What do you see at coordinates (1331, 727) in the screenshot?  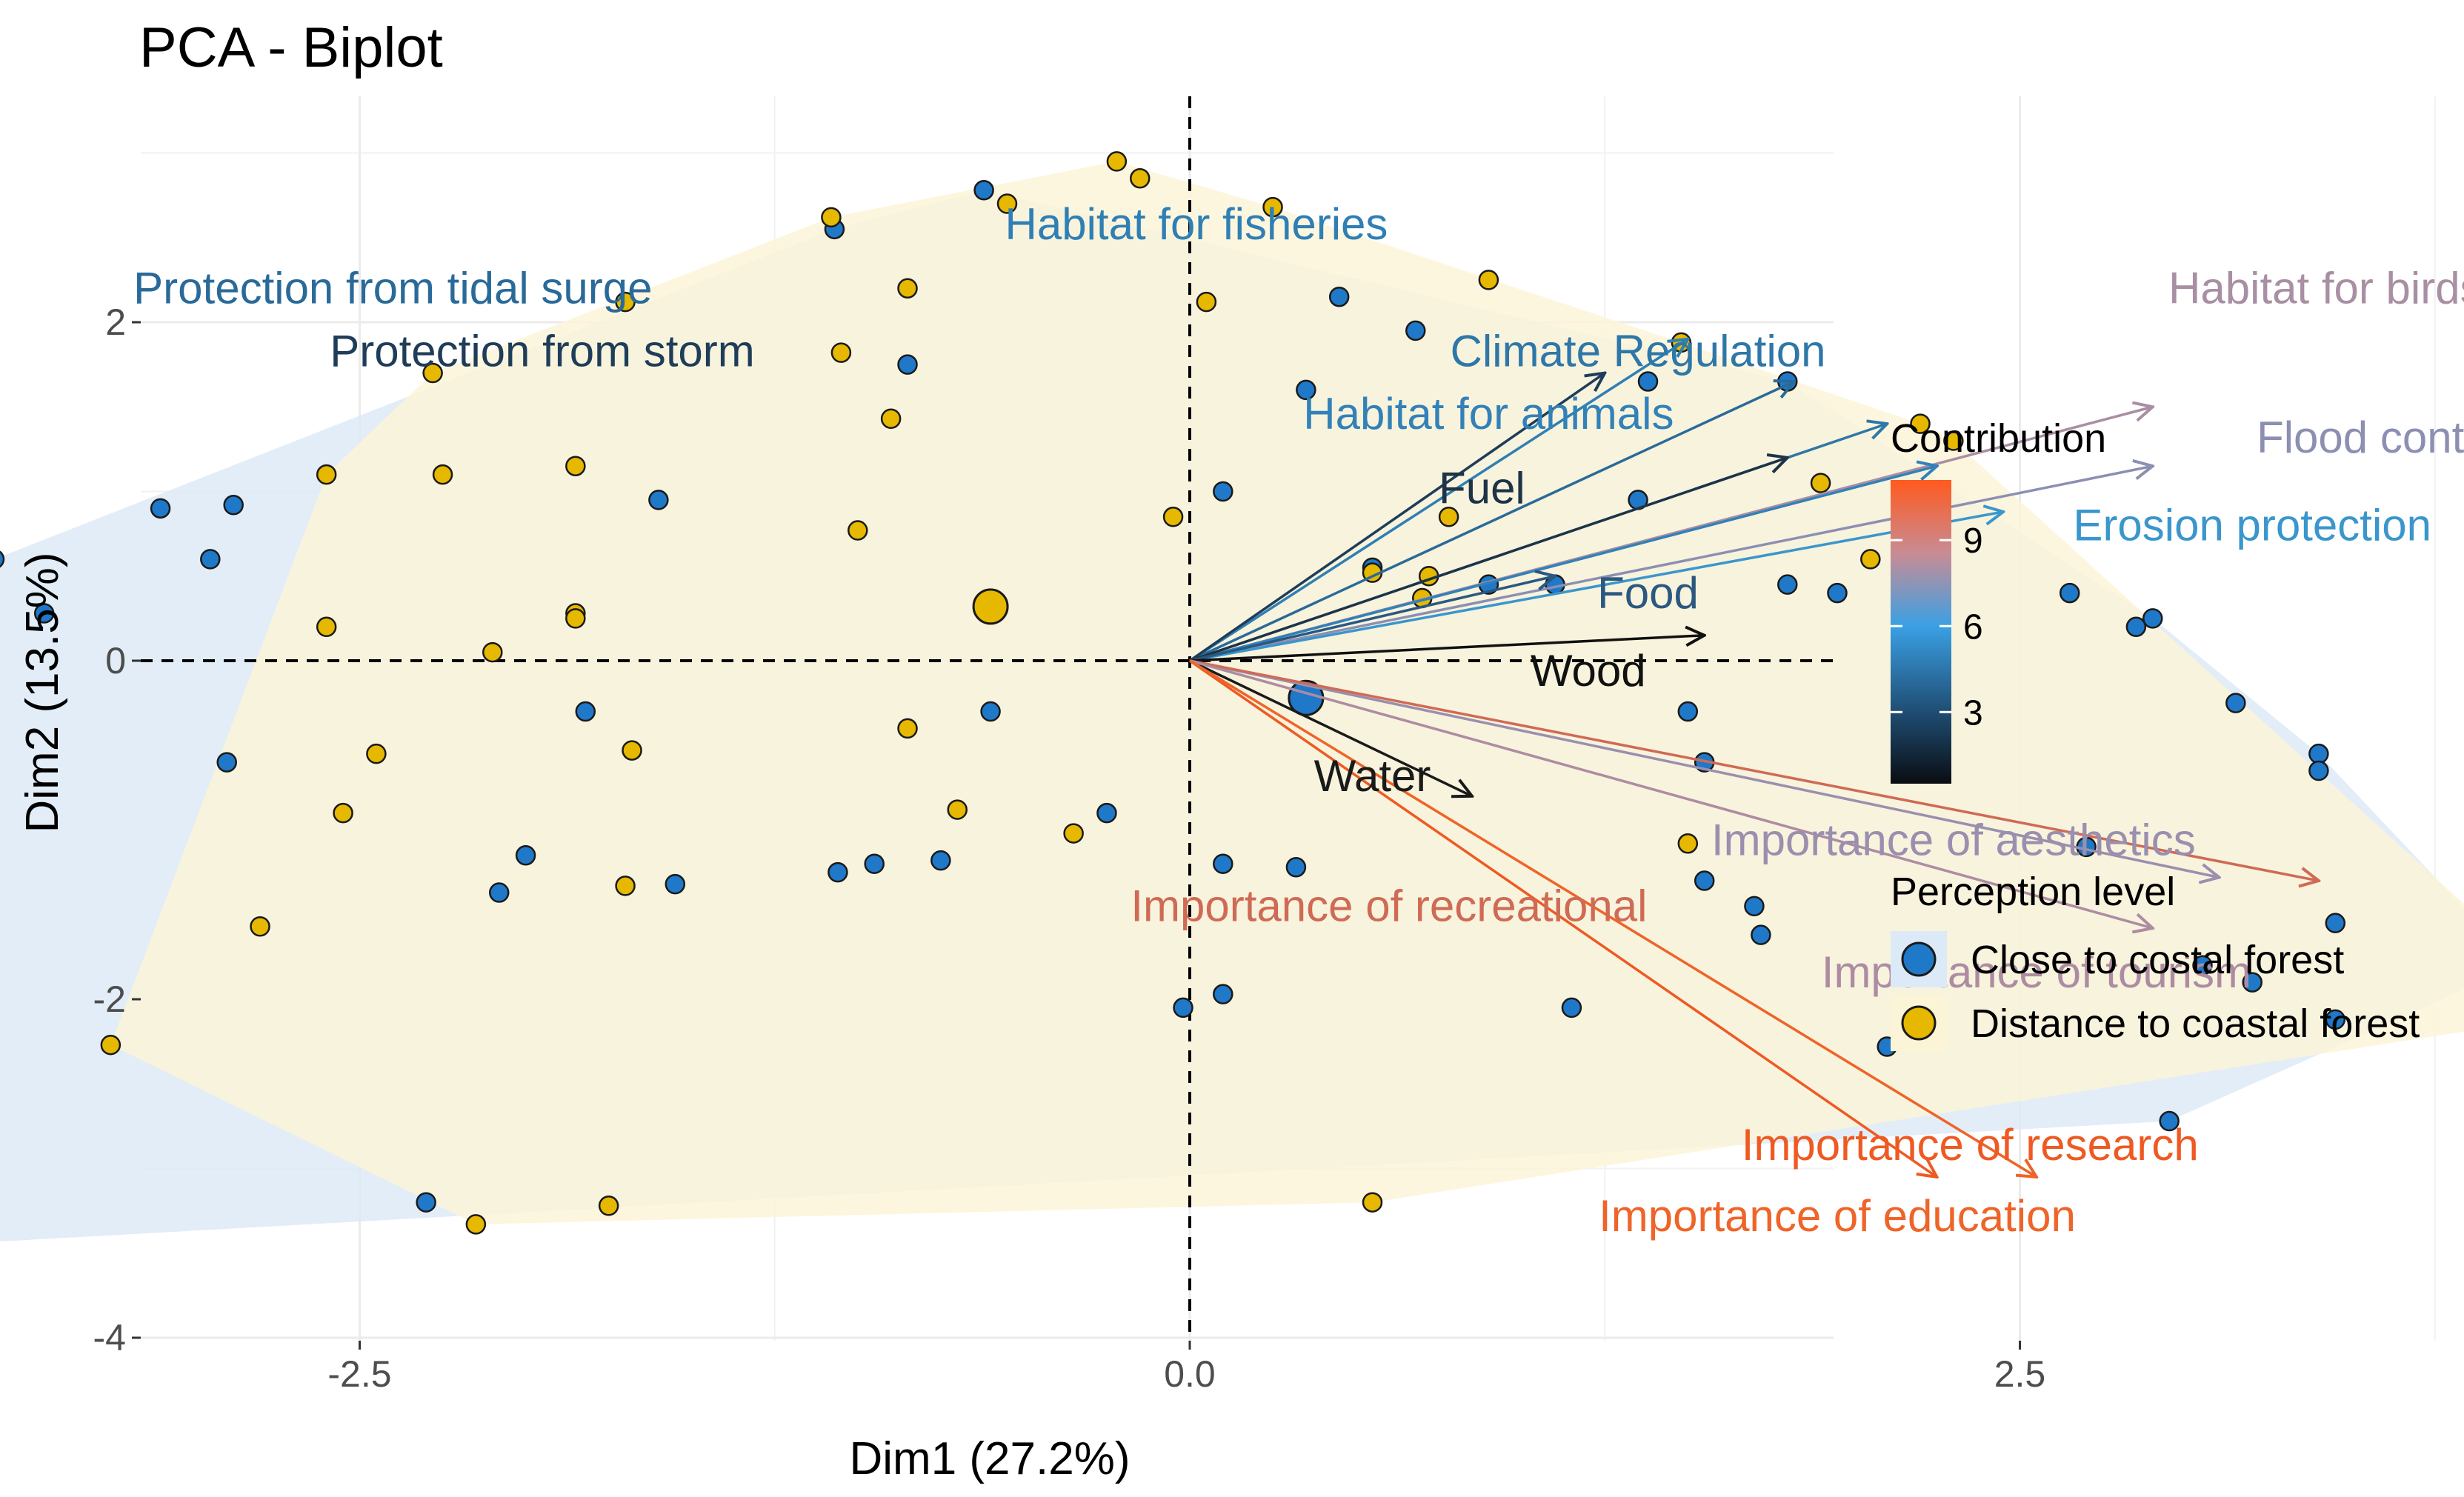 I see `arrow-water` at bounding box center [1331, 727].